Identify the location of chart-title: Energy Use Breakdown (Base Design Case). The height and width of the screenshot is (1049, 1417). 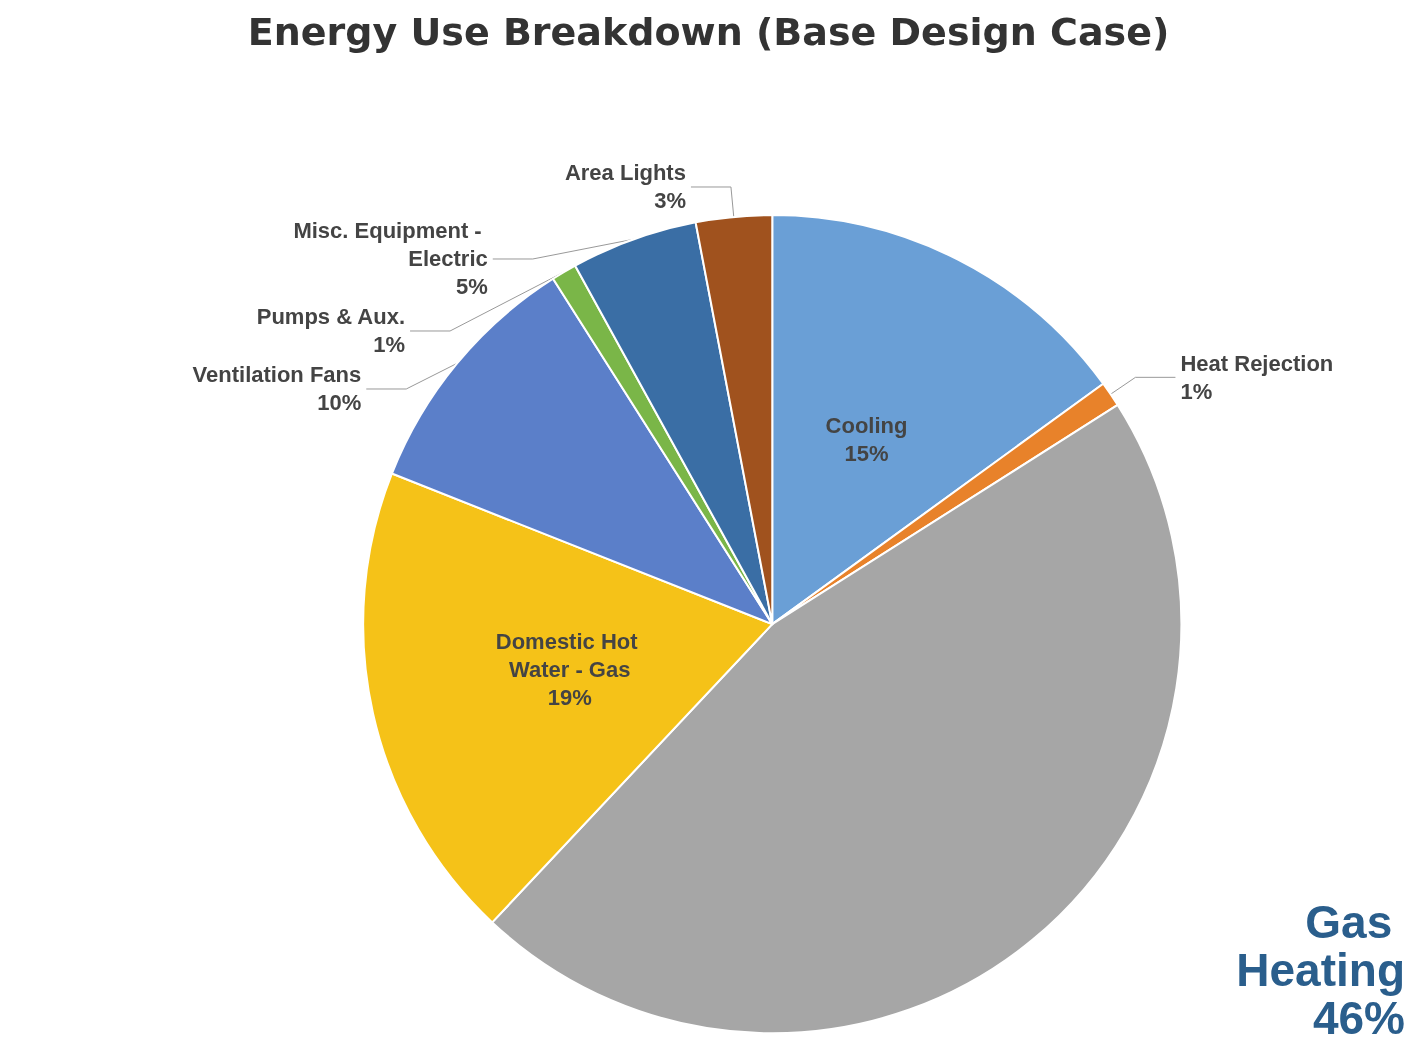
(708, 32).